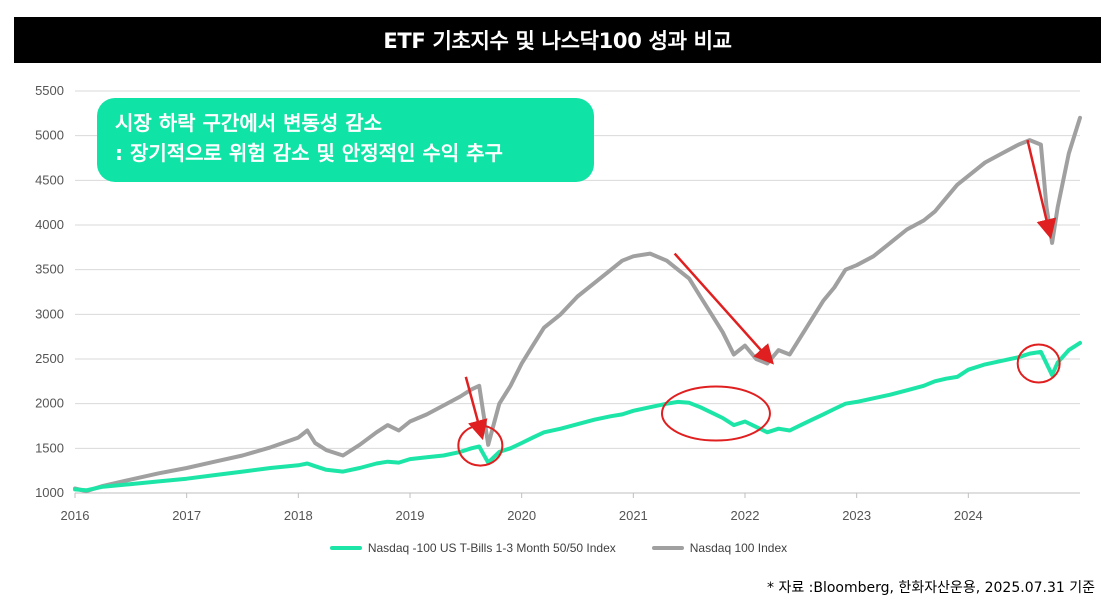  What do you see at coordinates (49, 358) in the screenshot?
I see `y-tick-label: 2500` at bounding box center [49, 358].